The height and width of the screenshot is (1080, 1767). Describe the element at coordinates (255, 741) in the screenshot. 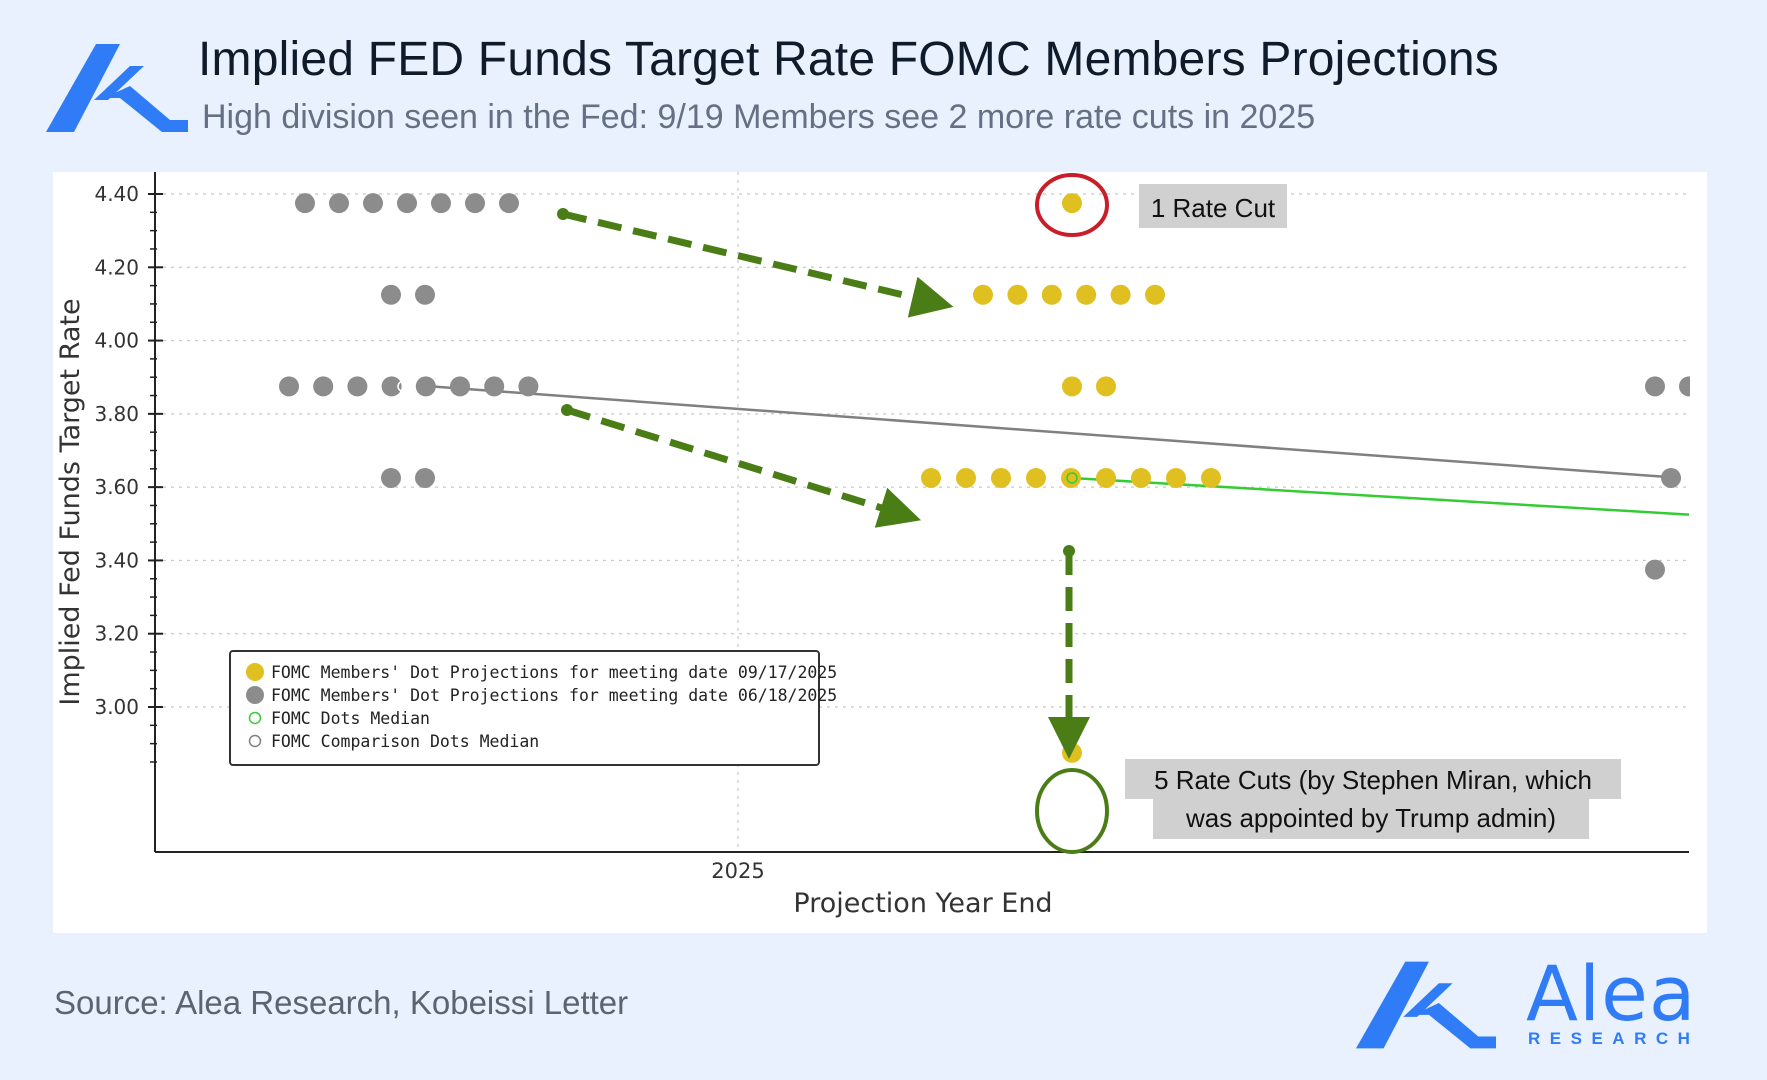

I see `legend-swatch-comparison` at that location.